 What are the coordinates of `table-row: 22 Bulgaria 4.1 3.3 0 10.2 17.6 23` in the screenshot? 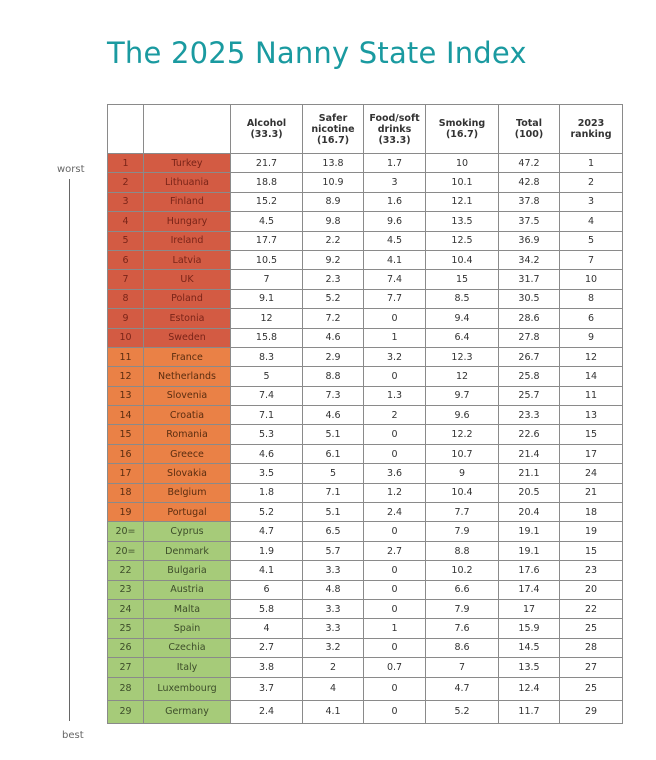 It's located at (365, 570).